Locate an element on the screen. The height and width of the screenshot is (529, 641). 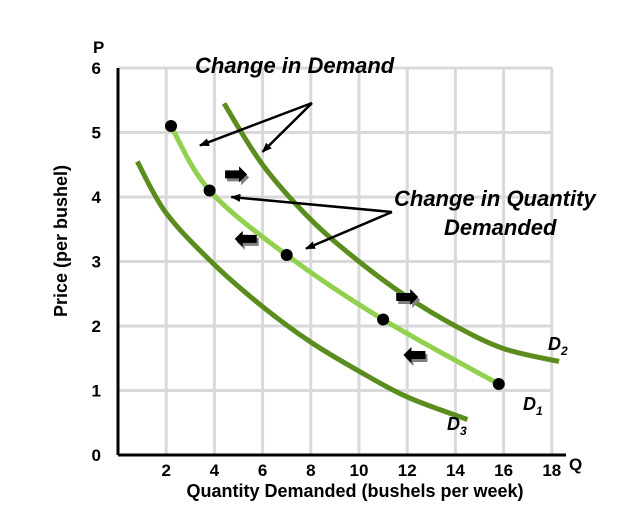
pointer-quantity-upper is located at coordinates (311, 203).